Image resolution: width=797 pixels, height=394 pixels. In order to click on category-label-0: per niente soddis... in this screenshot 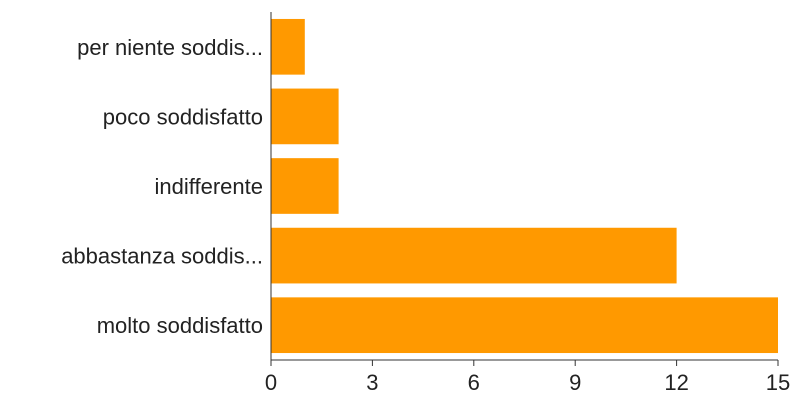, I will do `click(170, 47)`.